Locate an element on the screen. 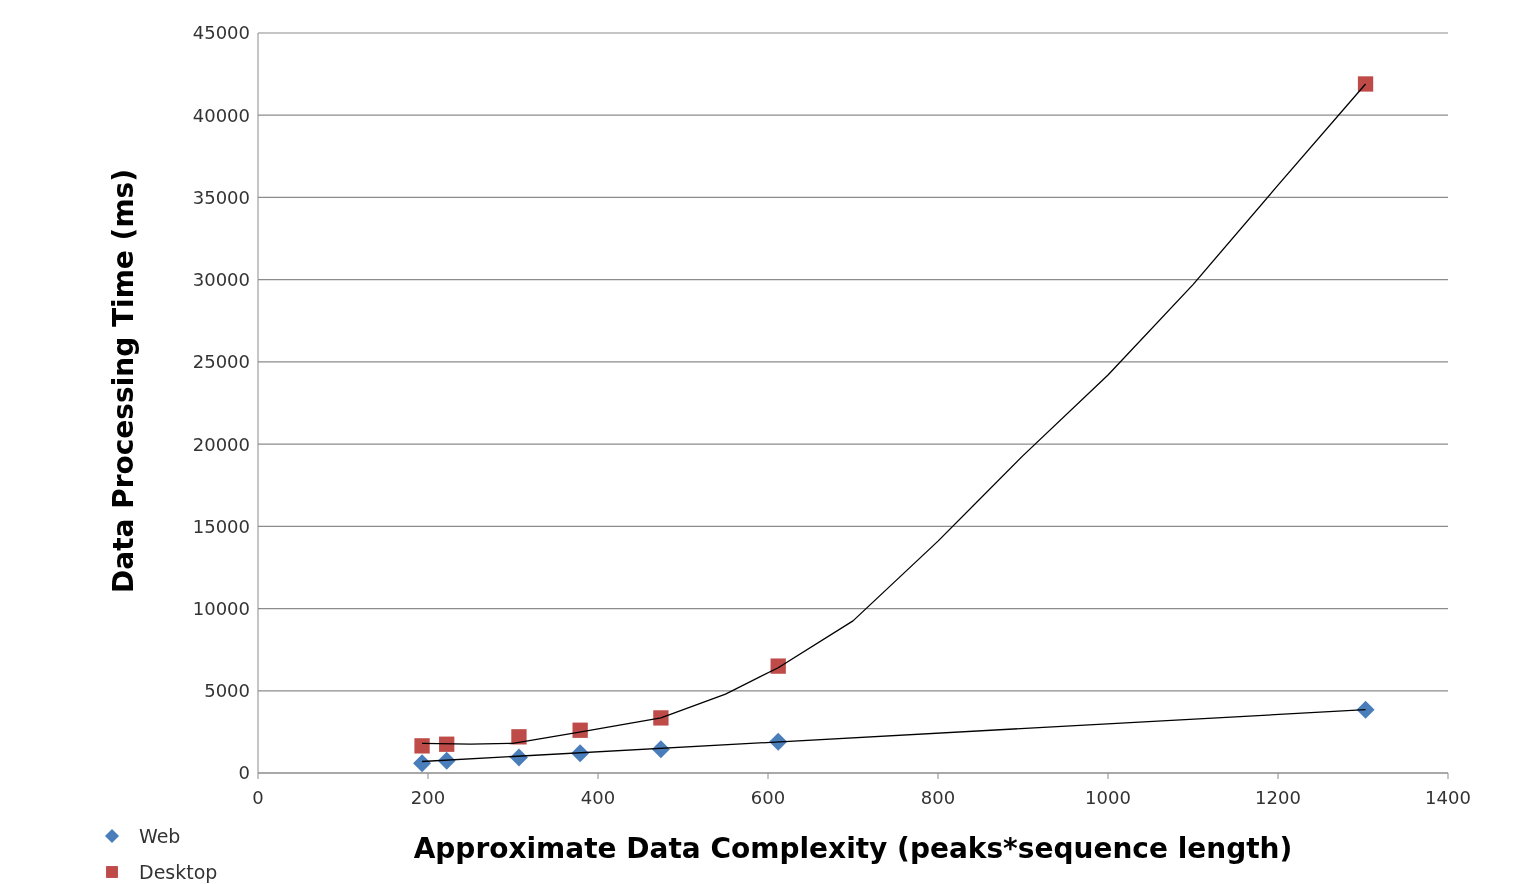 The width and height of the screenshot is (1517, 884). y-tick-label: 25000 is located at coordinates (221, 362).